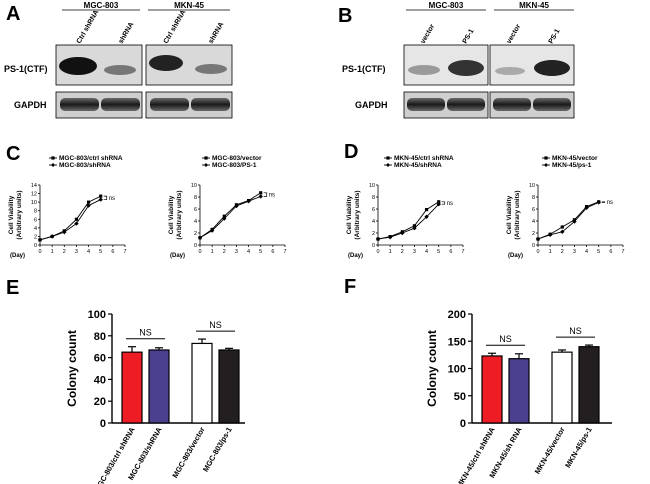 The height and width of the screenshot is (484, 650). I want to click on panel-label-b: B, so click(345, 16).